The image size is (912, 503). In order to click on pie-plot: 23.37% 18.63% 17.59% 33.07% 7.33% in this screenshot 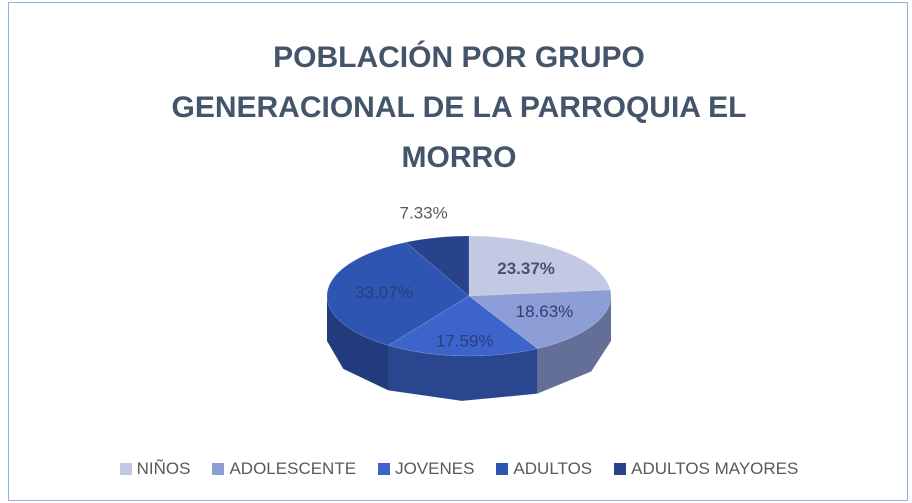, I will do `click(469, 302)`.